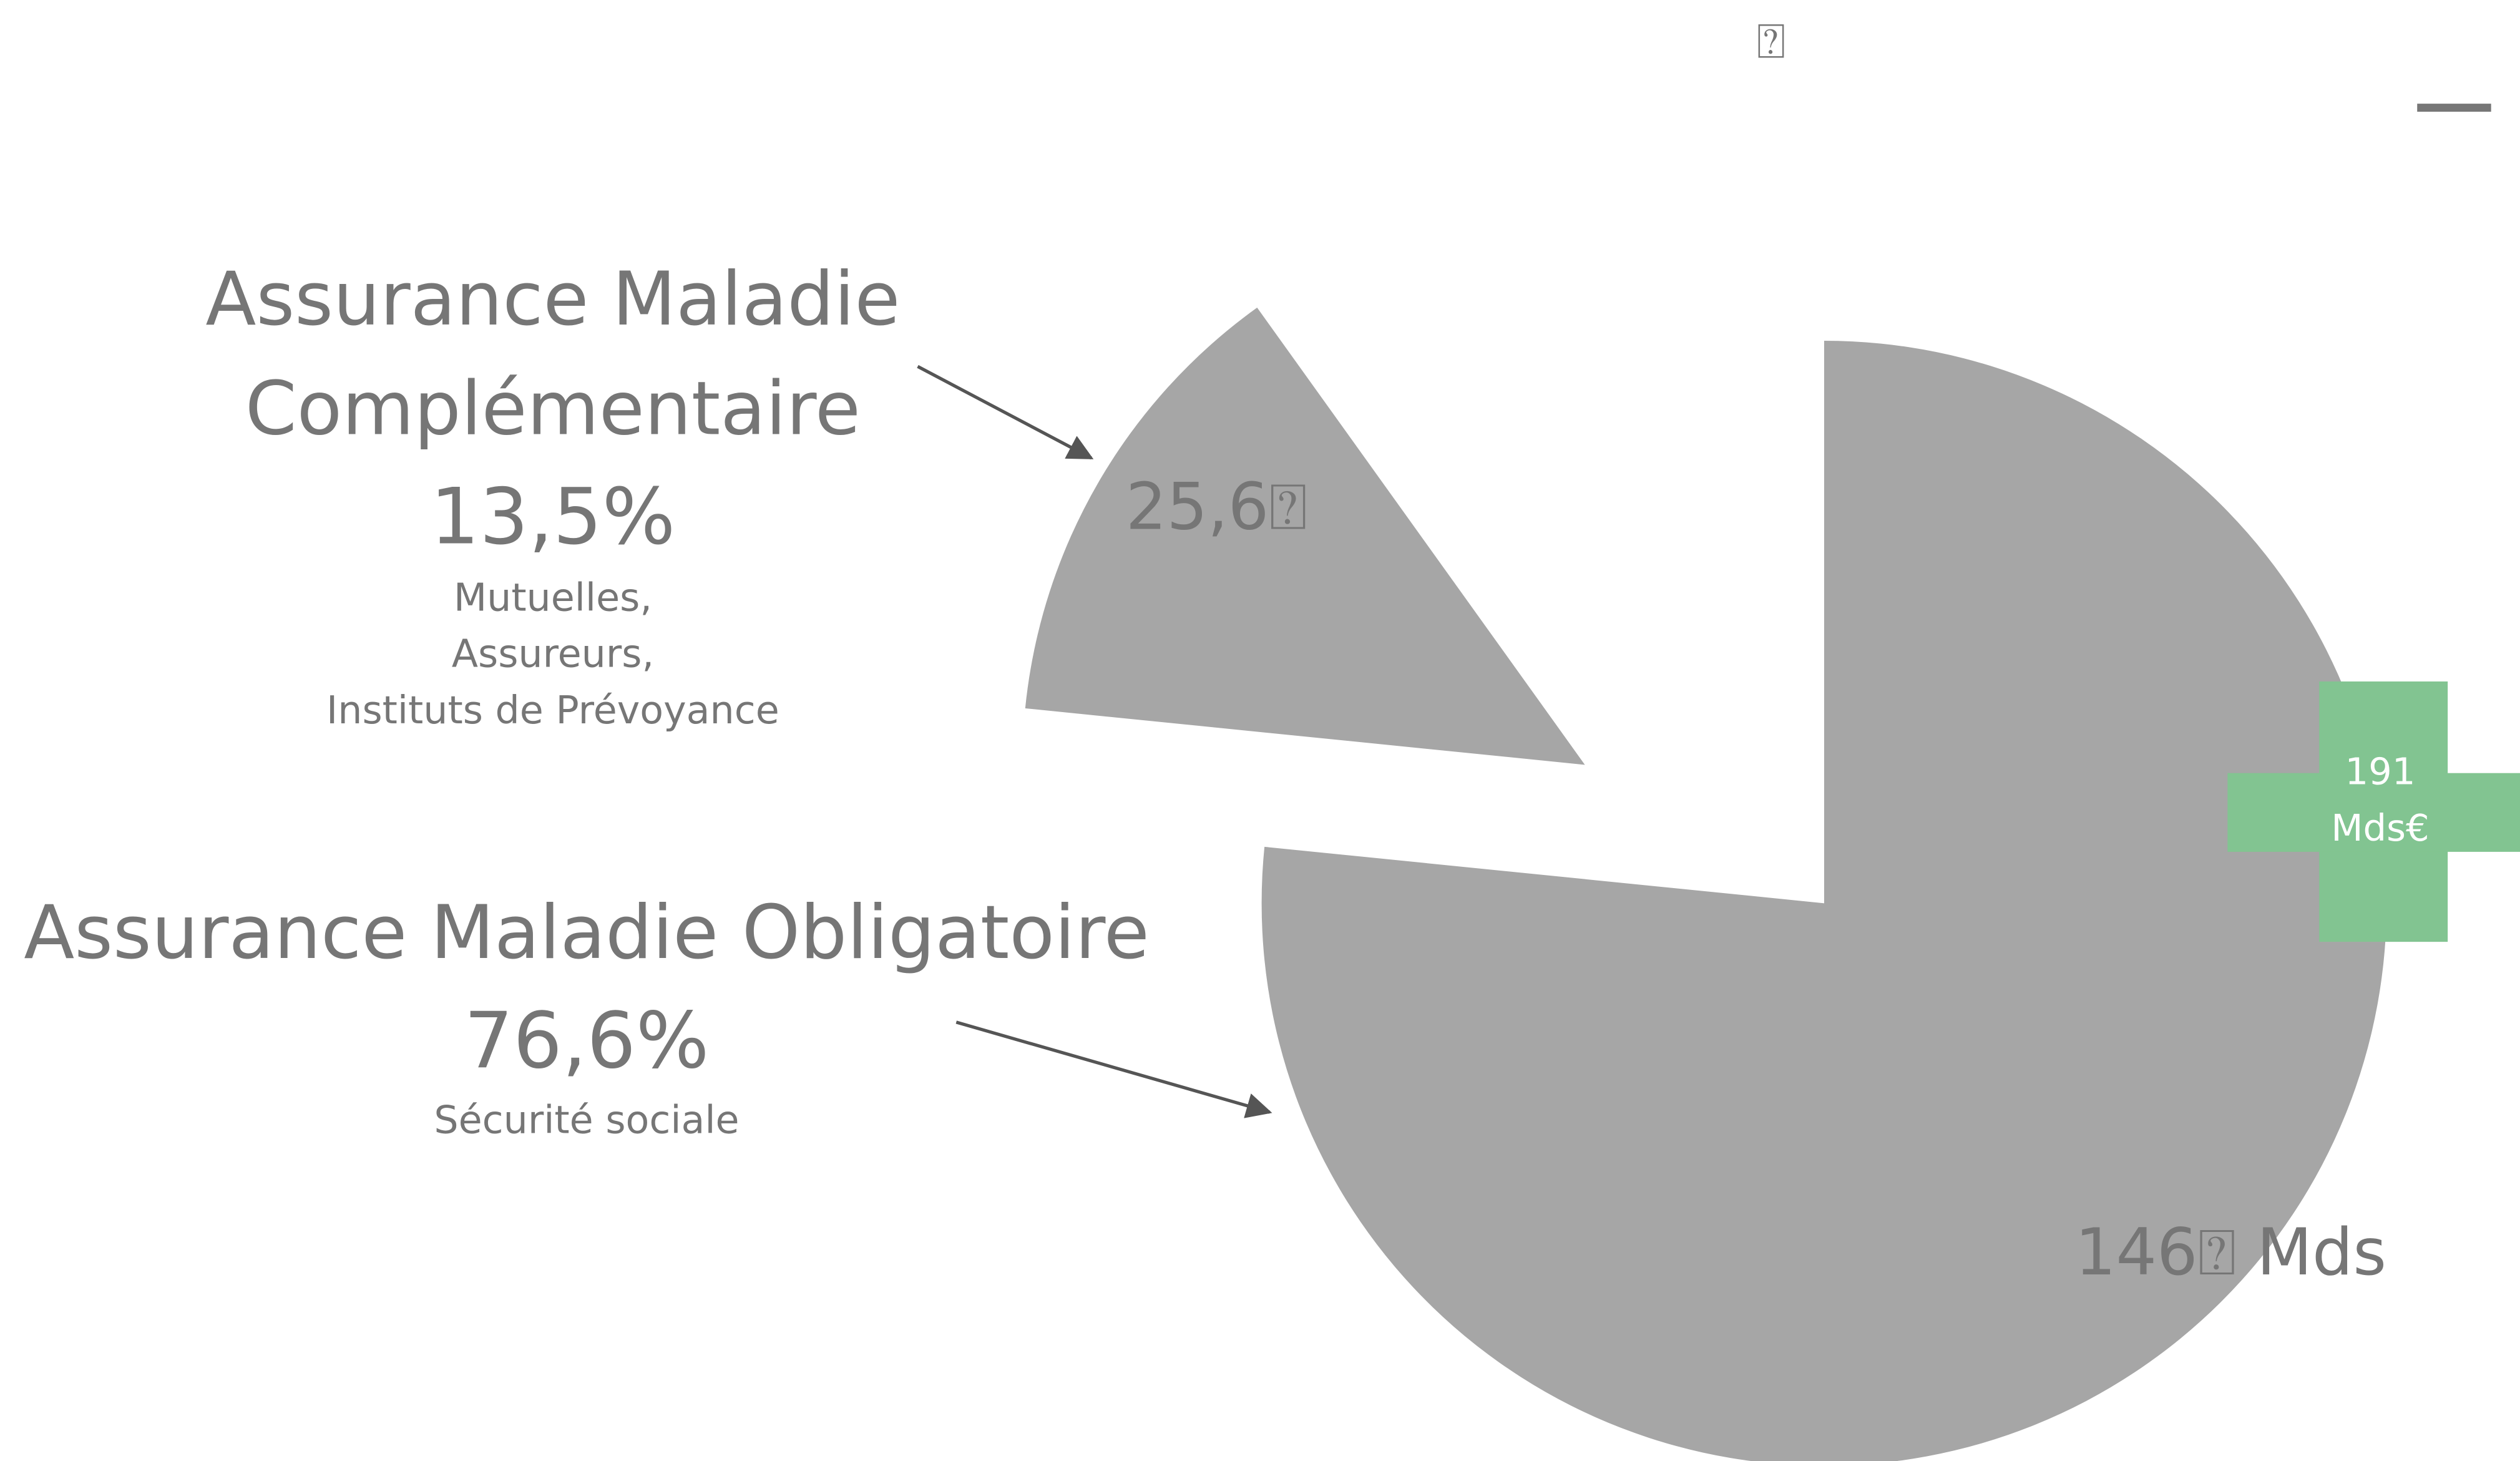  I want to click on description: Assureurs,, so click(553, 654).